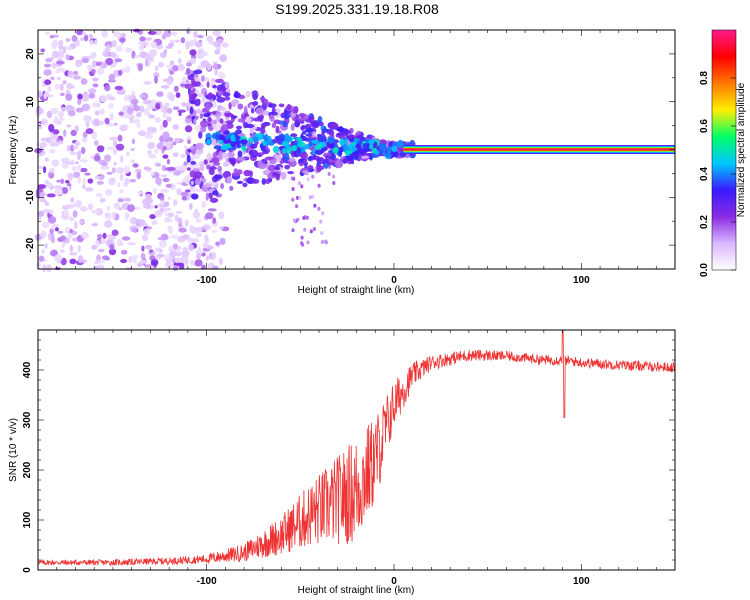  I want to click on y-tick-label: 400, so click(27, 369).